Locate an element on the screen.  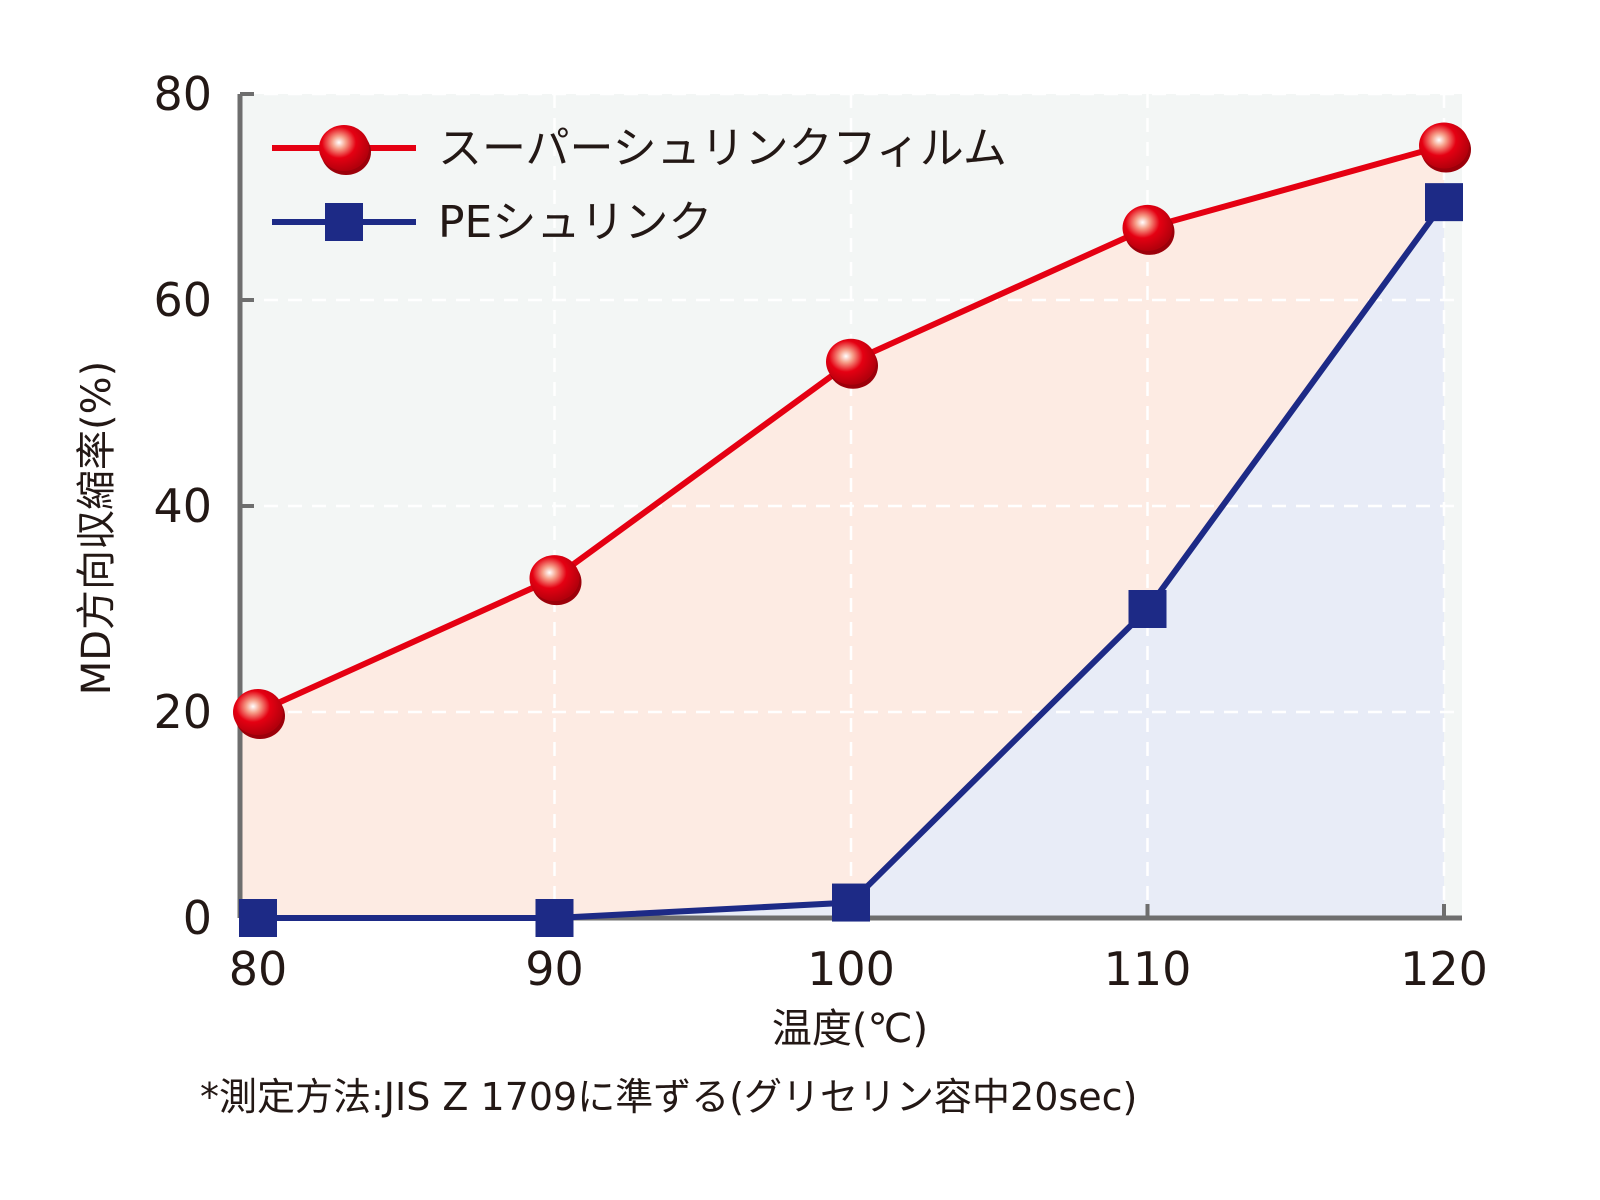
y-tick-label: 60 is located at coordinates (182, 300).